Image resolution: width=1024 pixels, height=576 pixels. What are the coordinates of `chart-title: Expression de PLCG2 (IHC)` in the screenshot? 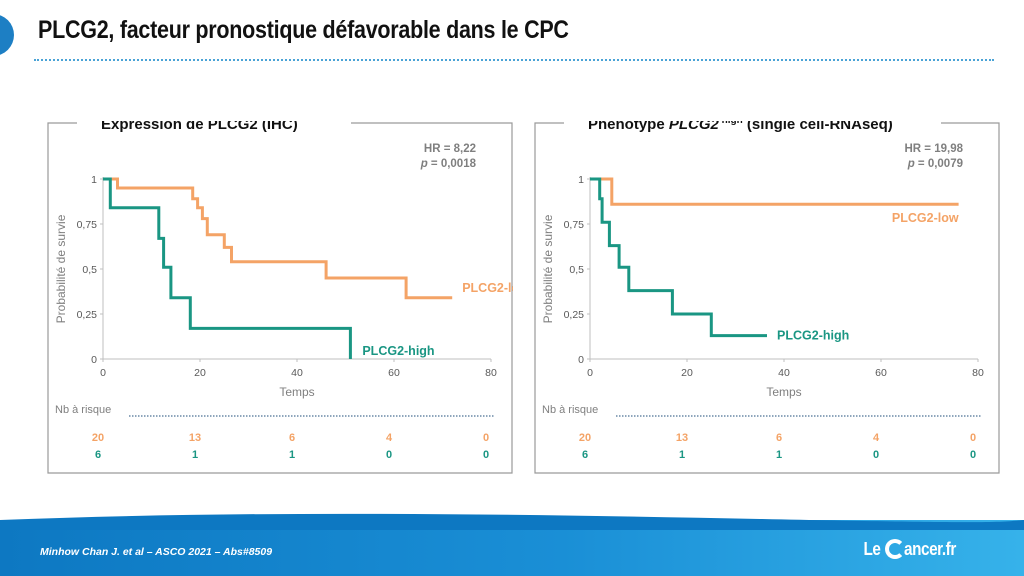 It's located at (199, 127).